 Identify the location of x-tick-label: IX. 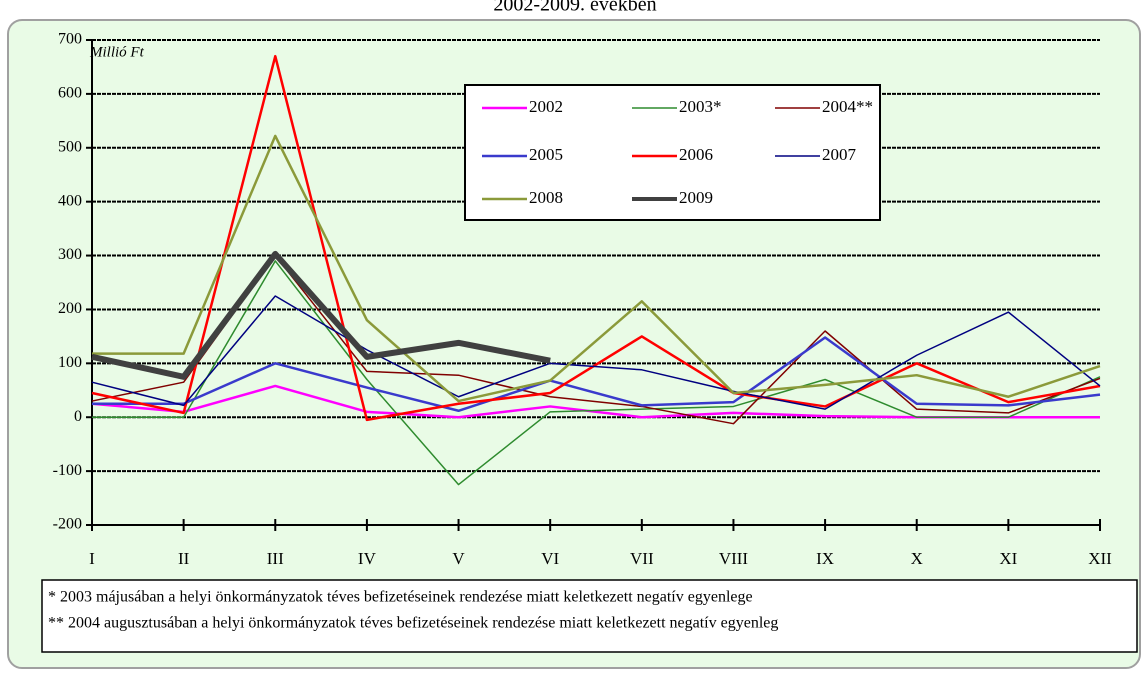
(825, 558).